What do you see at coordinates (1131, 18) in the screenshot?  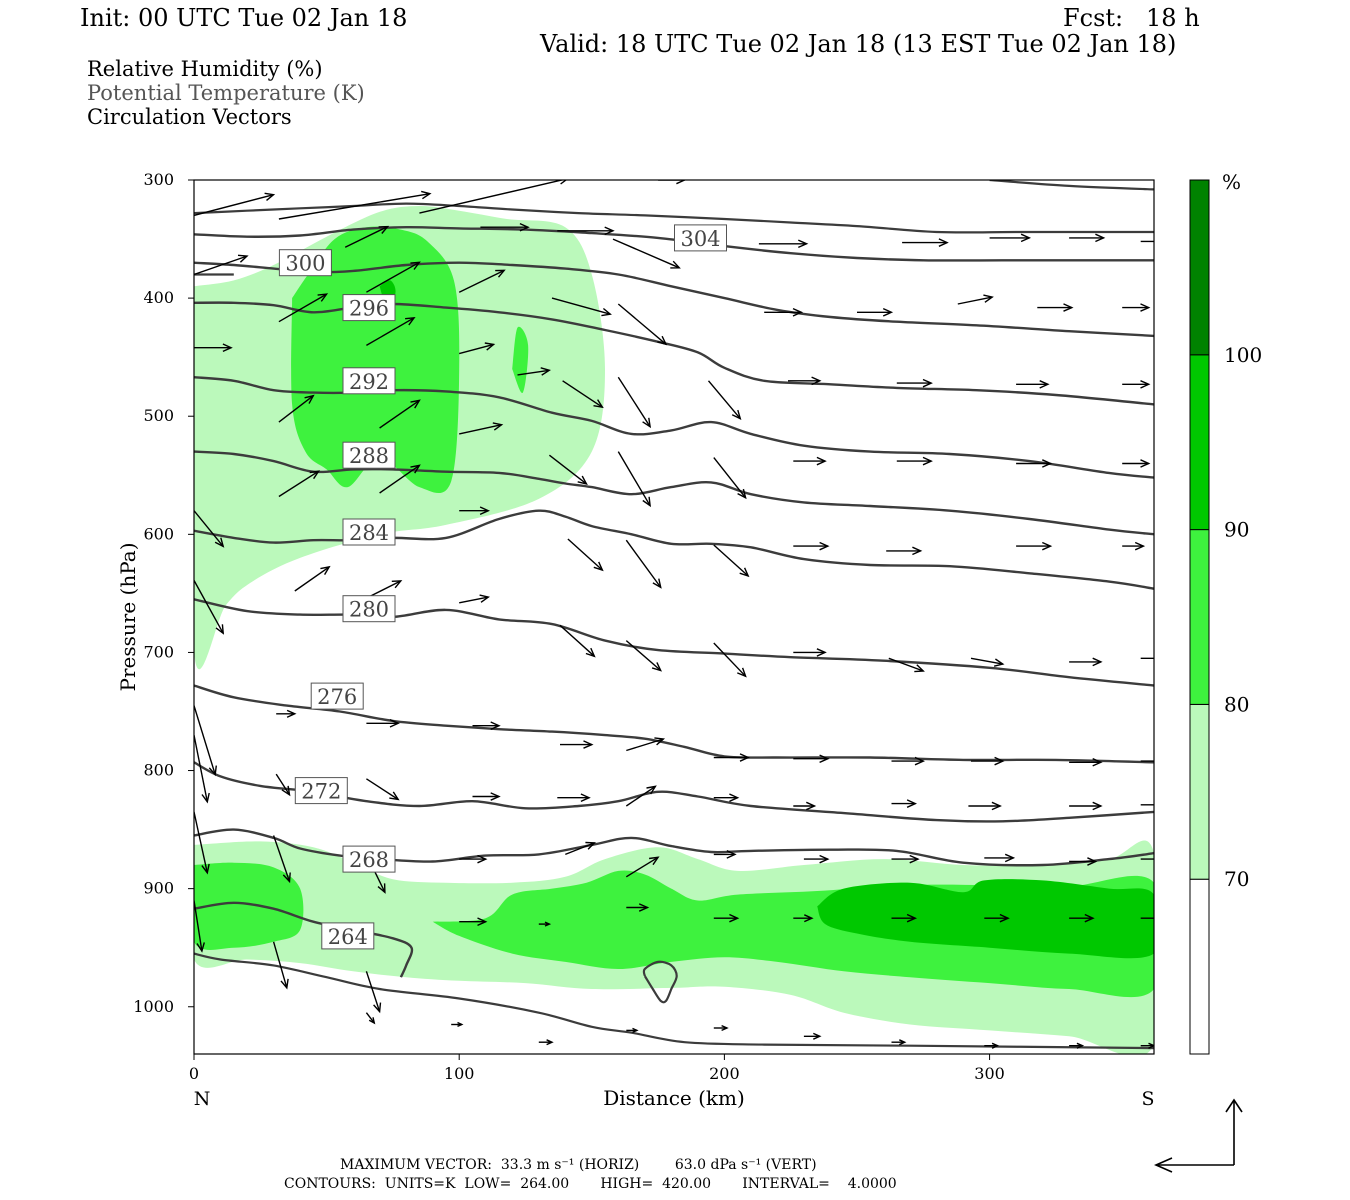 I see `forecast-hour: Fcst: 18 h` at bounding box center [1131, 18].